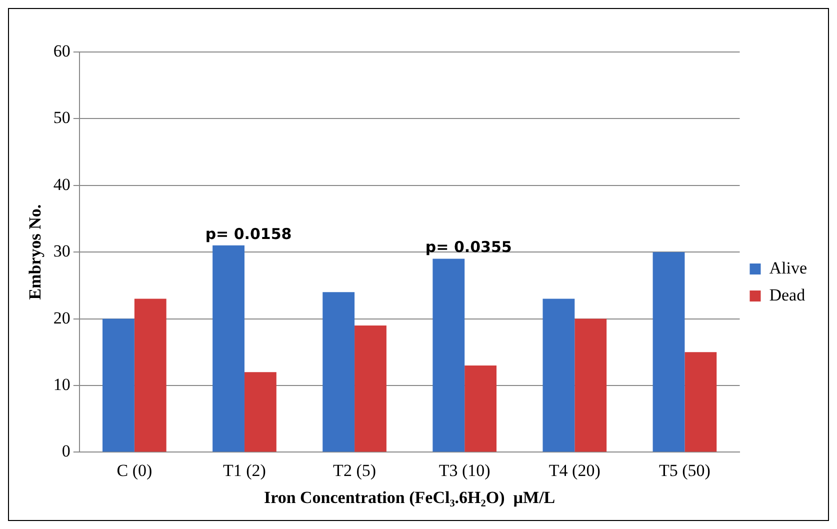 The width and height of the screenshot is (837, 529). Describe the element at coordinates (787, 294) in the screenshot. I see `legend-label: Dead` at that location.